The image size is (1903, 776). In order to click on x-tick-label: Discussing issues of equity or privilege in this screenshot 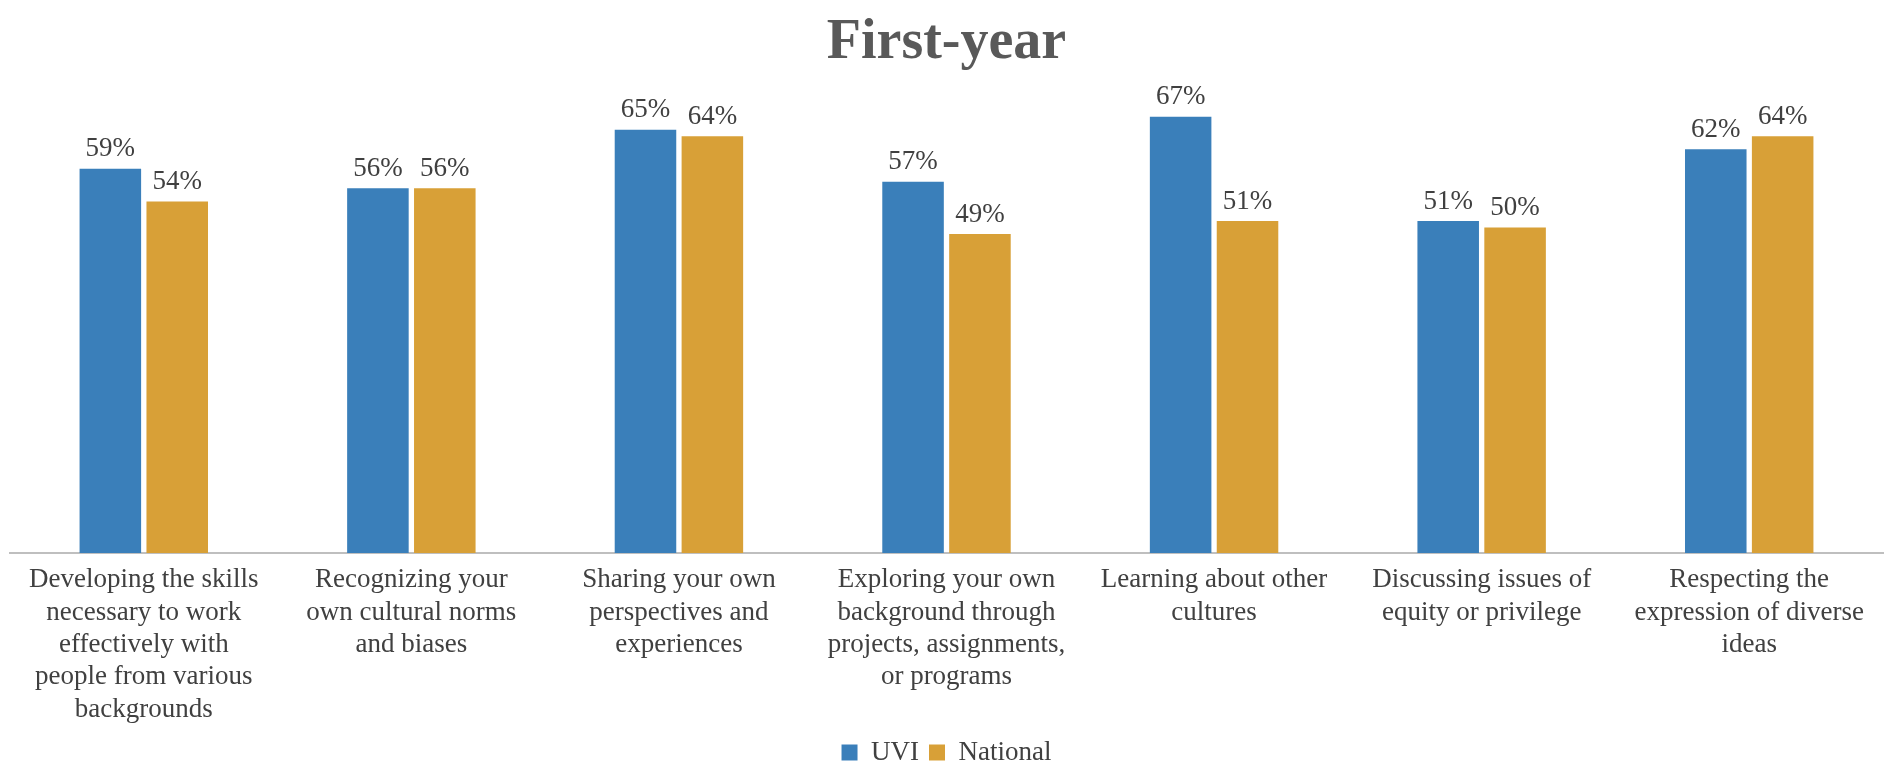, I will do `click(1482, 594)`.